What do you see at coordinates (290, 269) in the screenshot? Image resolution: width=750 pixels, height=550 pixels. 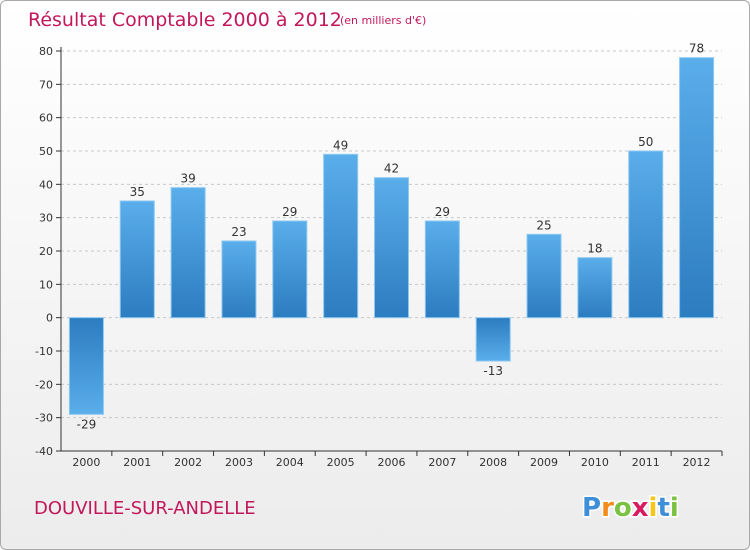 I see `bar-2004` at bounding box center [290, 269].